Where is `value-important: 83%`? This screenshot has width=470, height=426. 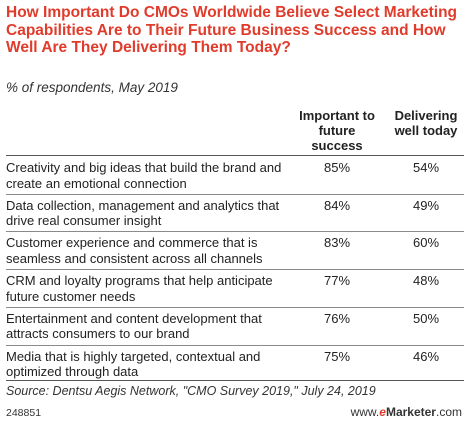
value-important: 83% is located at coordinates (337, 243).